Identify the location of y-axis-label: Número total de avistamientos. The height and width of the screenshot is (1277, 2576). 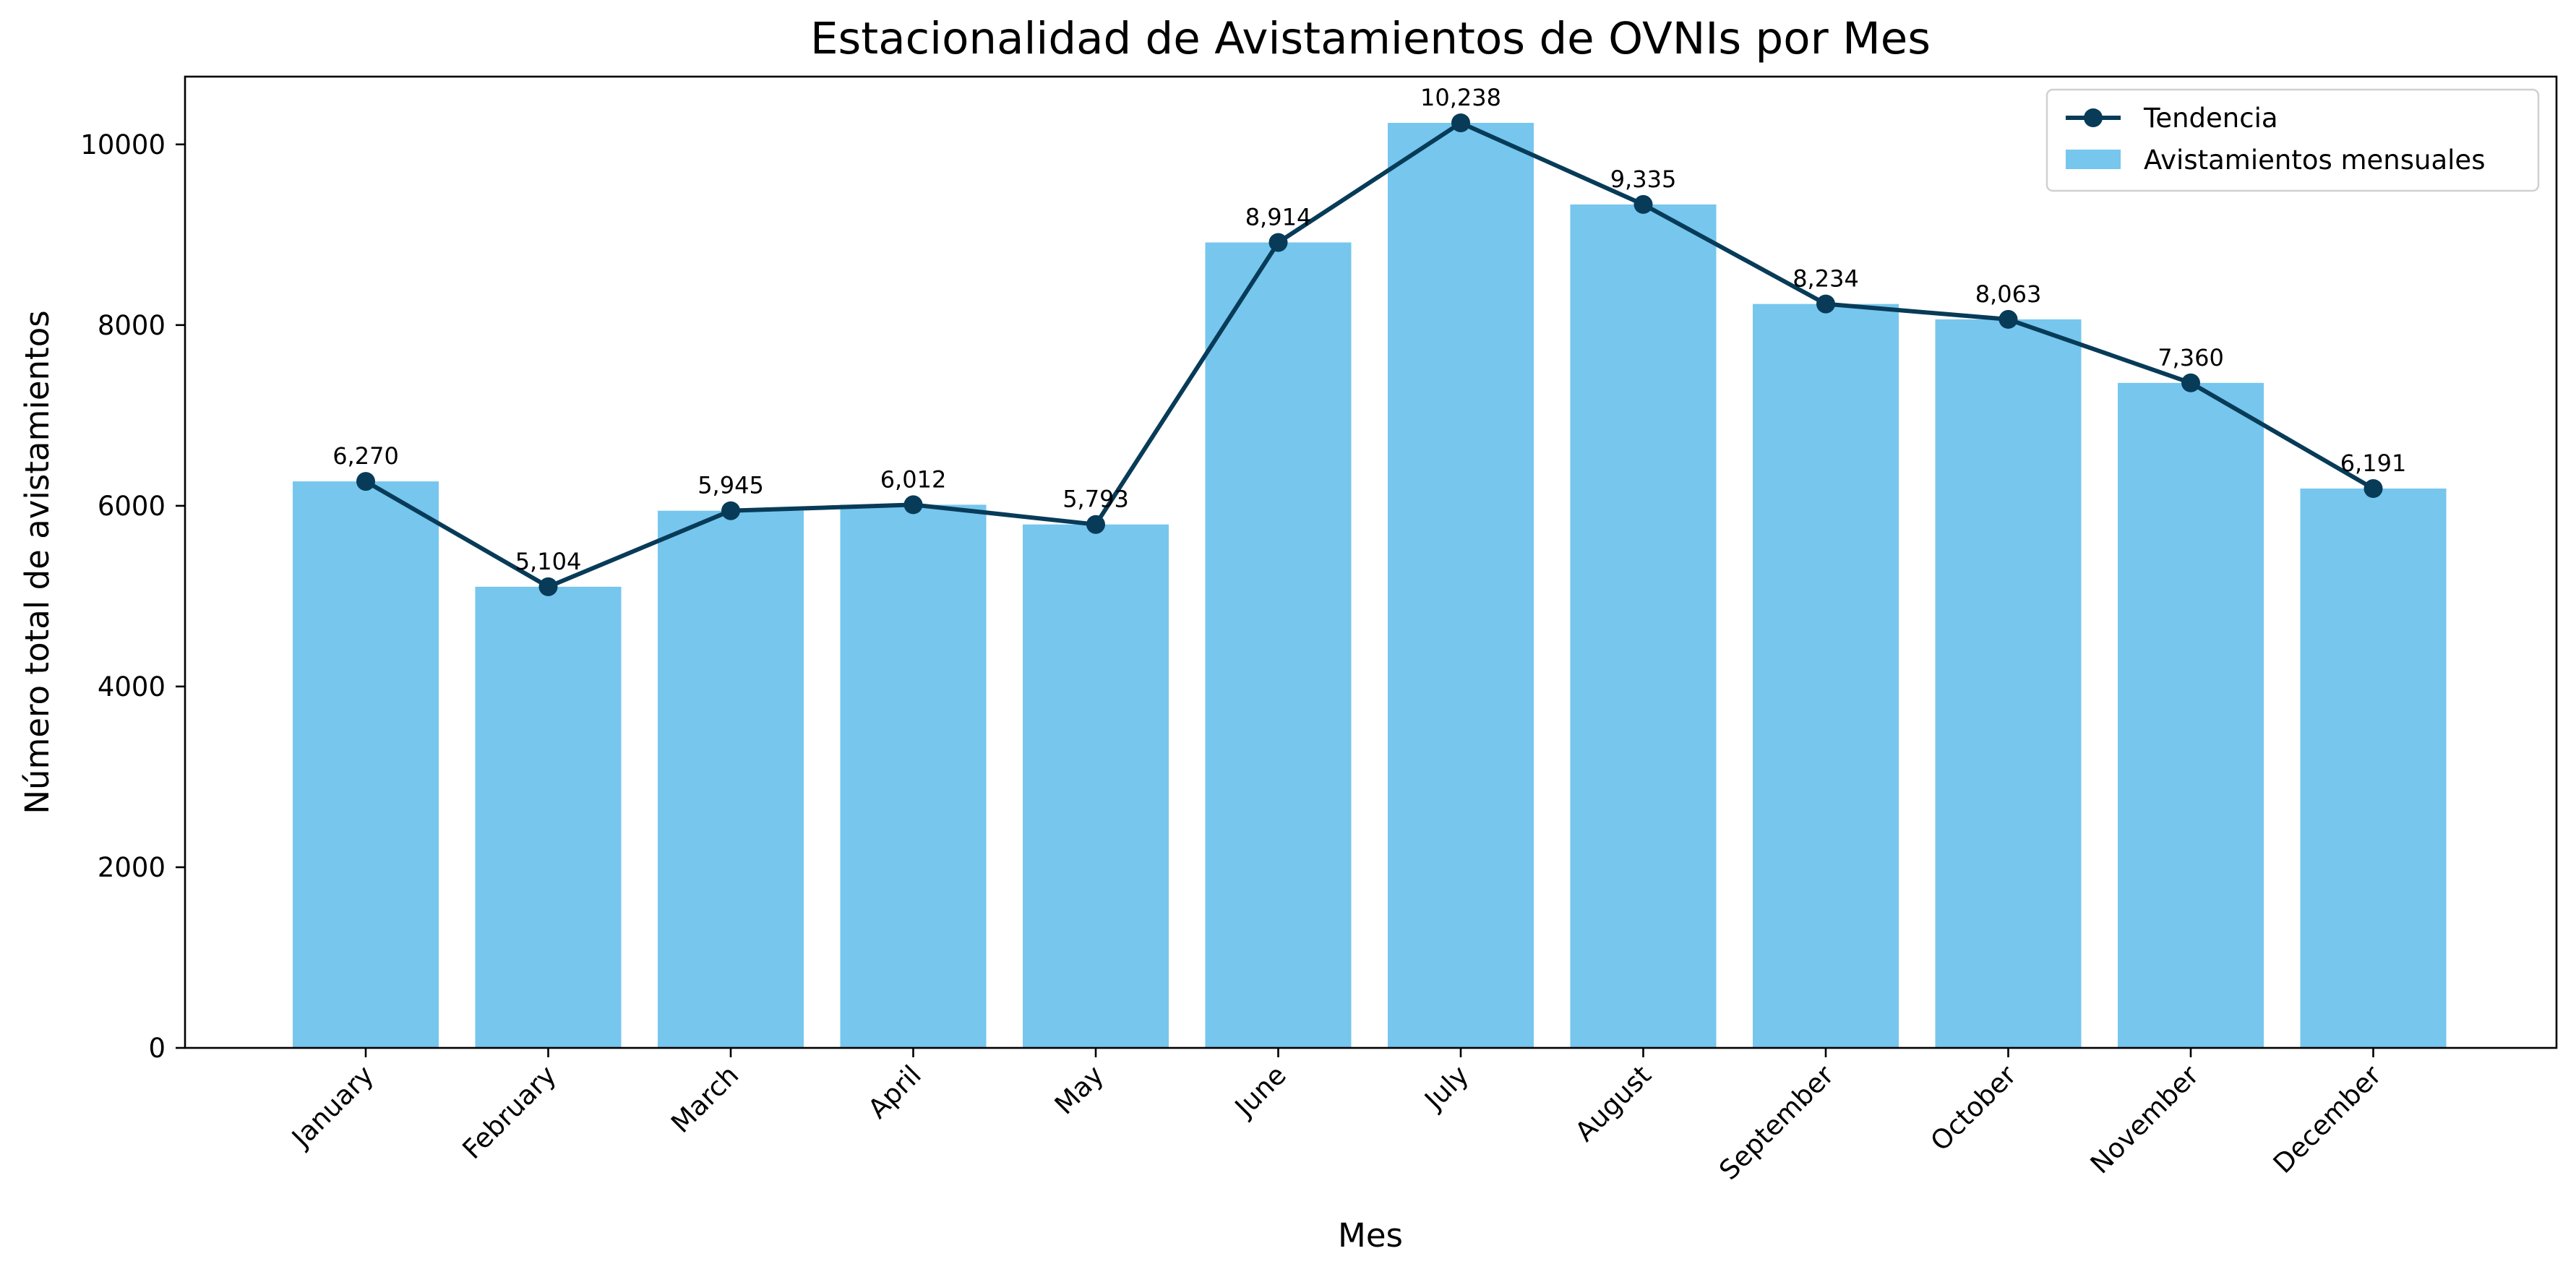
(37, 562).